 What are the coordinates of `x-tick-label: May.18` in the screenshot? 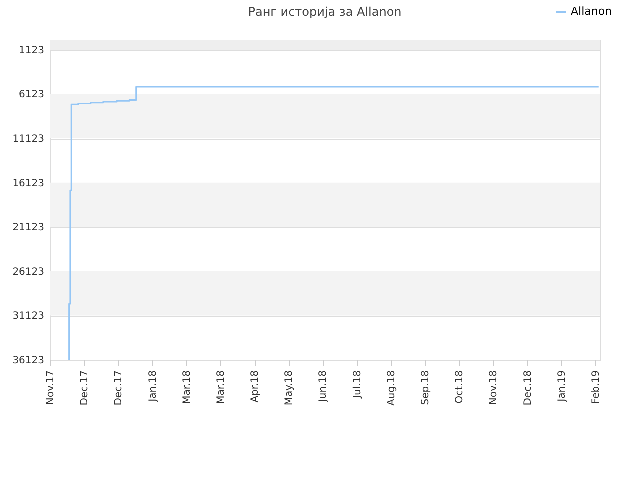 It's located at (290, 388).